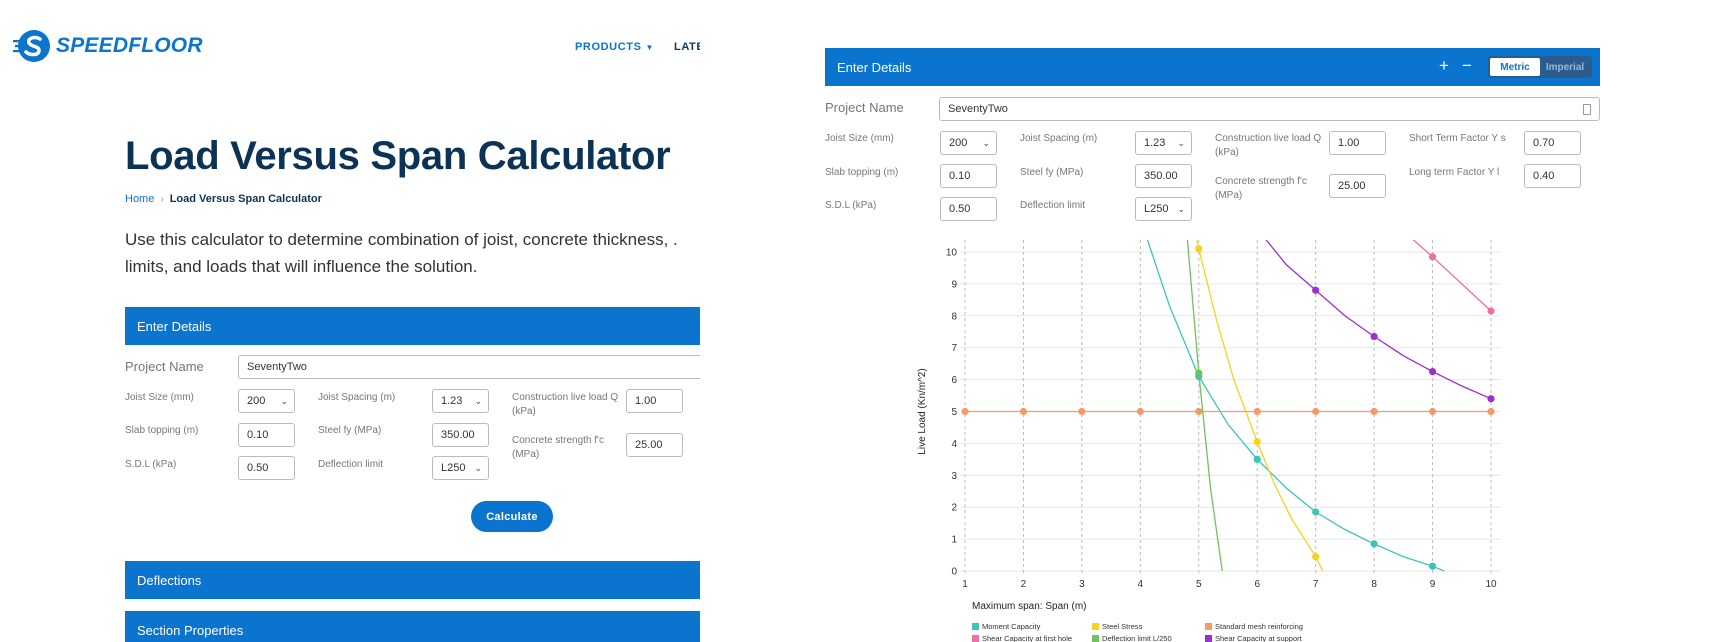 This screenshot has height=642, width=1724. I want to click on expand-plus-icon: +, so click(1444, 65).